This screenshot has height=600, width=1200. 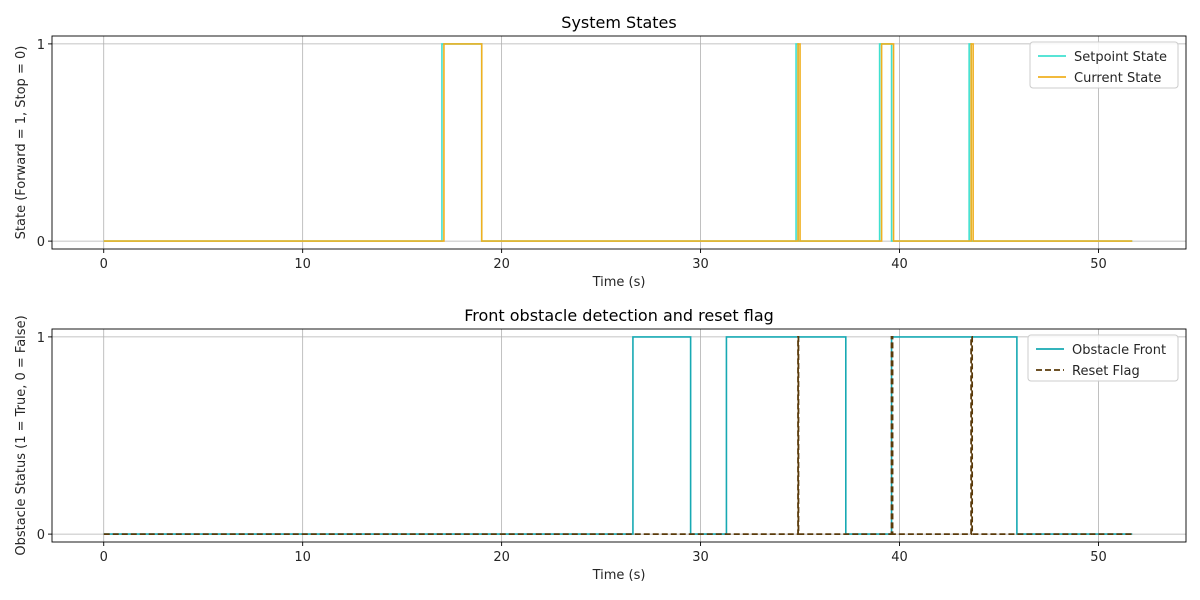 I want to click on legend: Obstacle Front Reset Flag, so click(x=1103, y=358).